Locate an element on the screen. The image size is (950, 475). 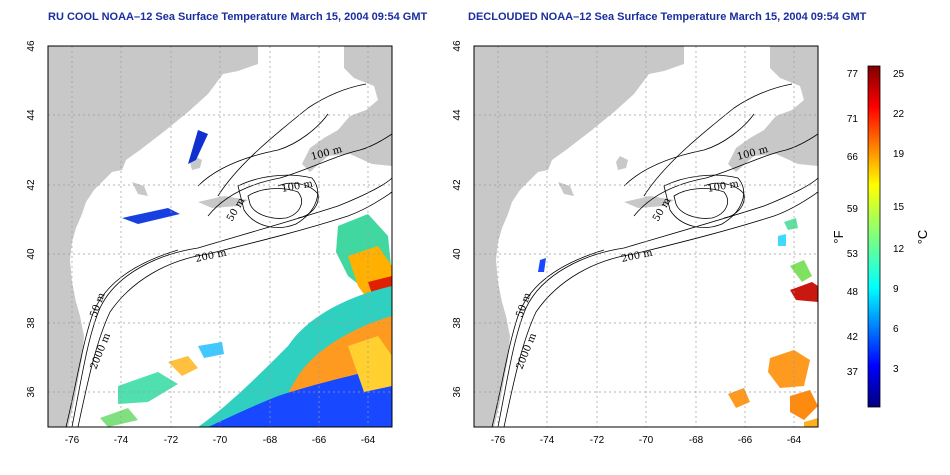
right-lon-ticks: -76 -74 -72 -70 -68 -66 -64 is located at coordinates (646, 440).